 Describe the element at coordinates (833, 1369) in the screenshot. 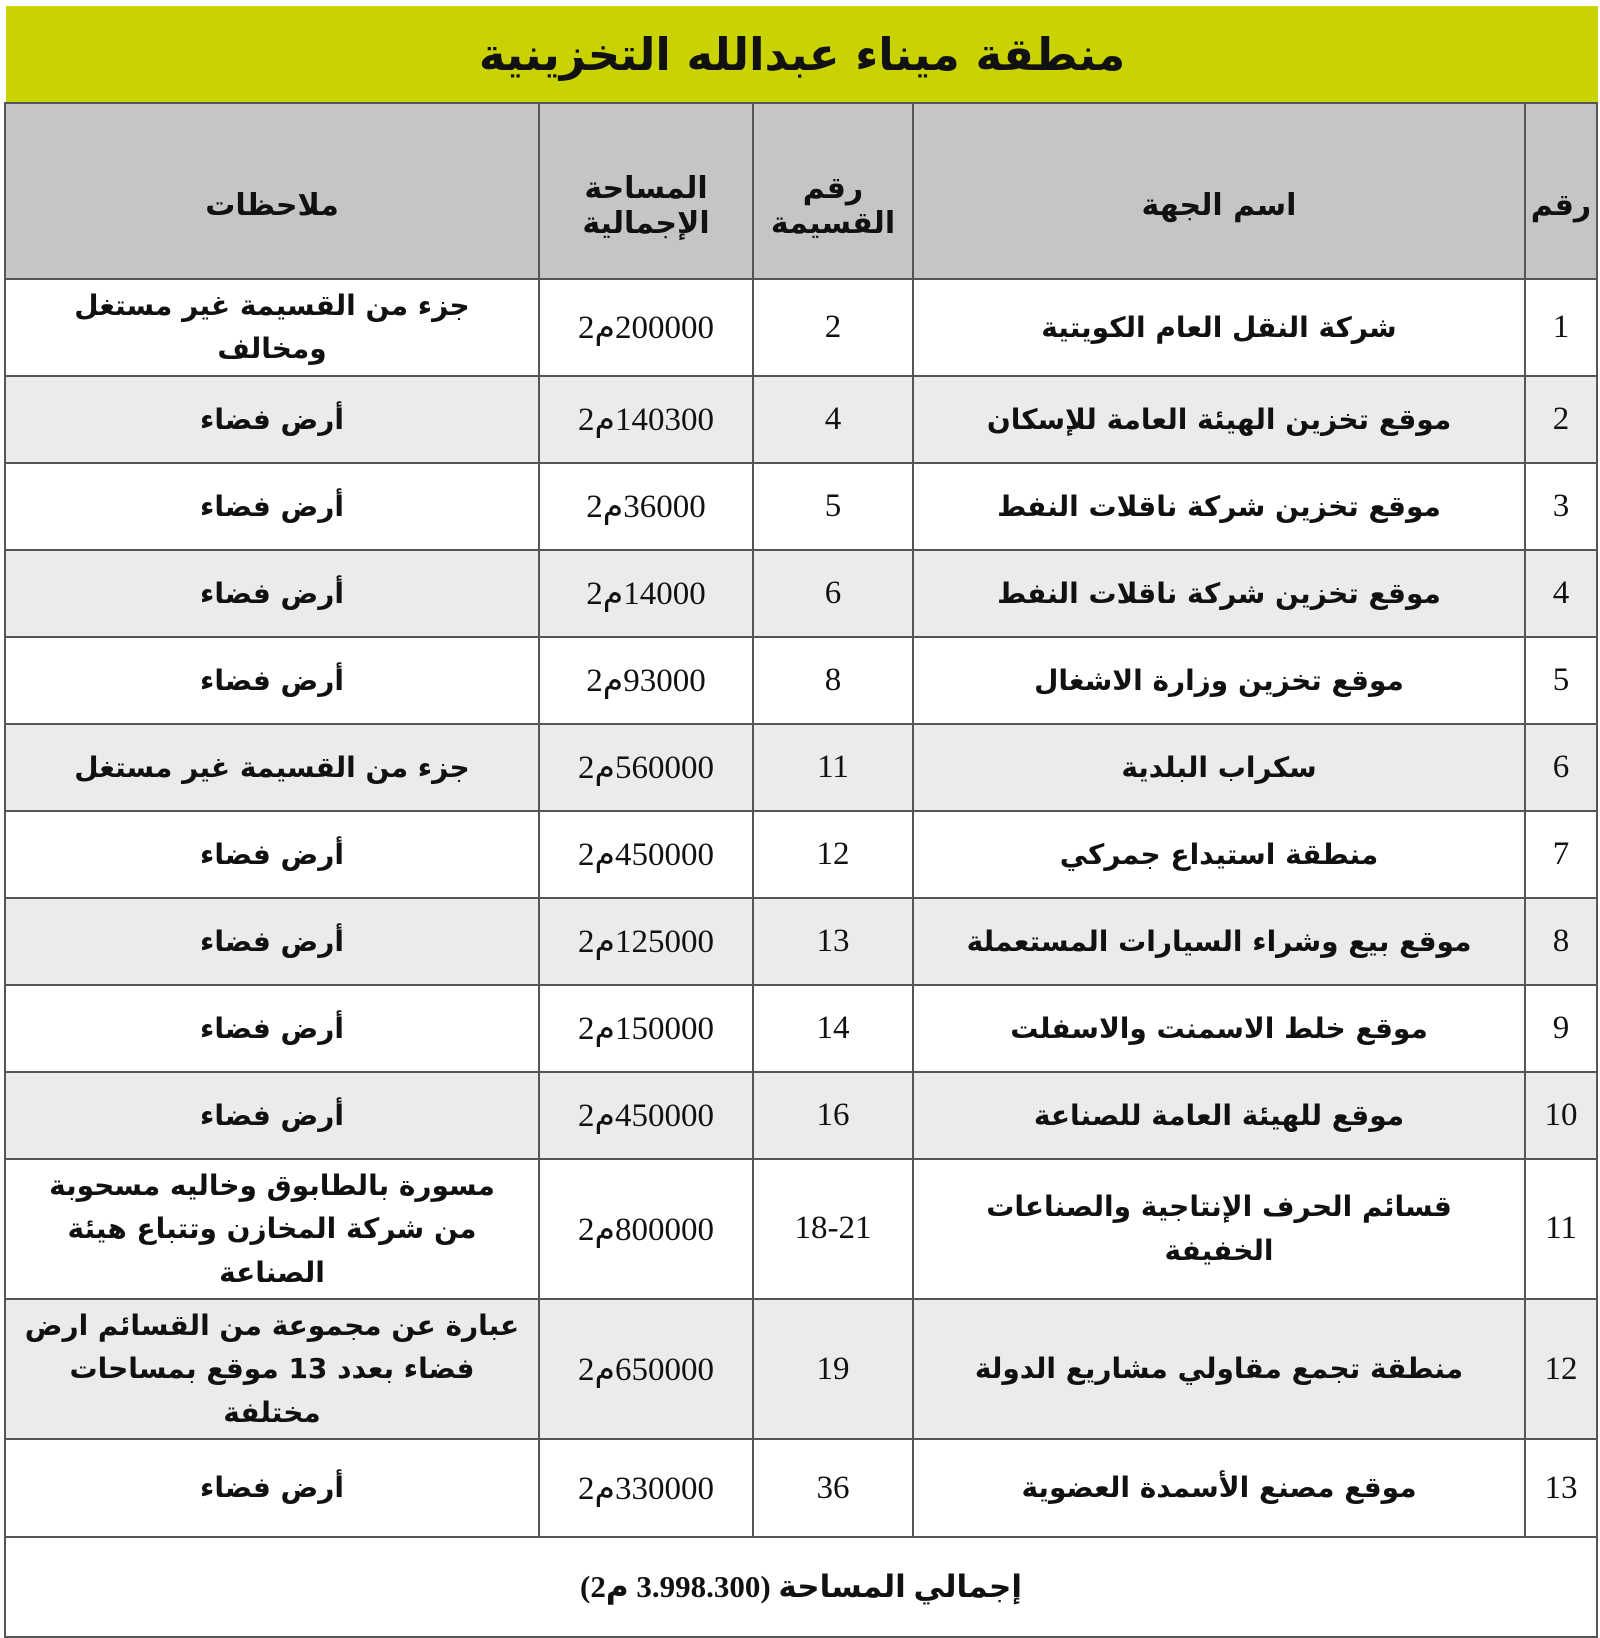

I see `cell-plot: 19` at that location.